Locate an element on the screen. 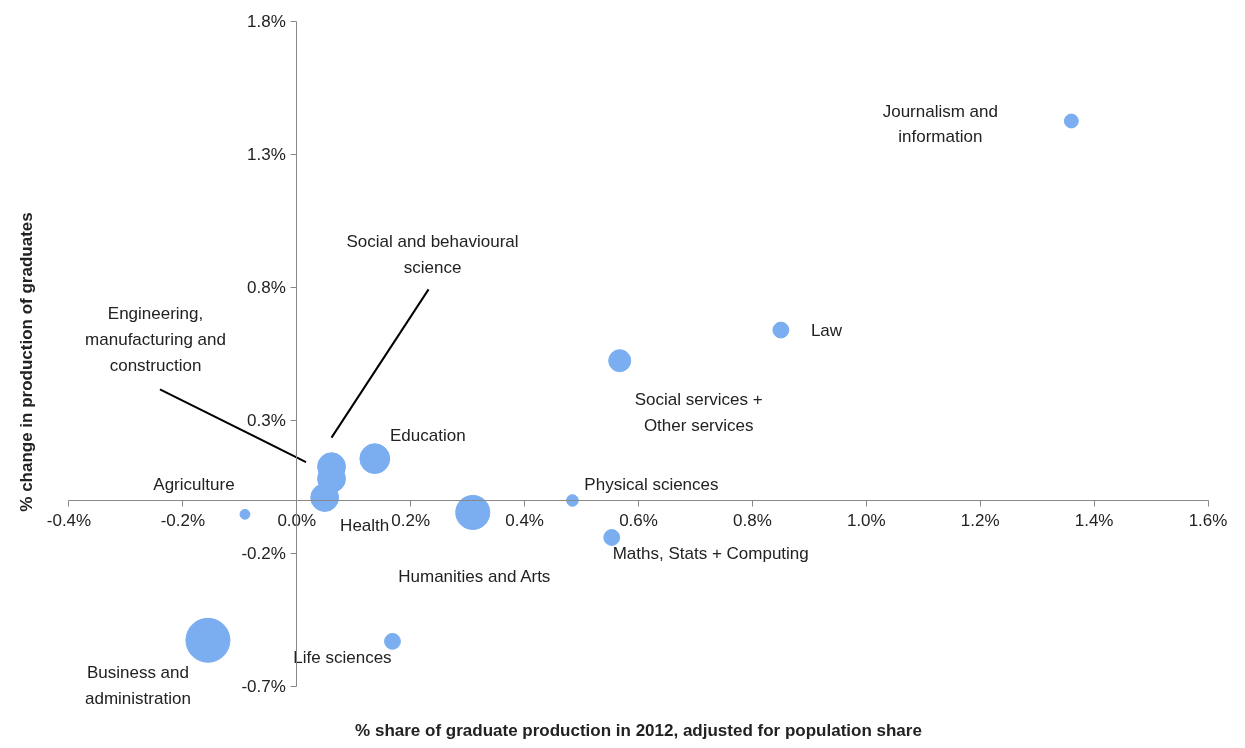 The height and width of the screenshot is (748, 1245). y-tick-label: 1.3% is located at coordinates (266, 154).